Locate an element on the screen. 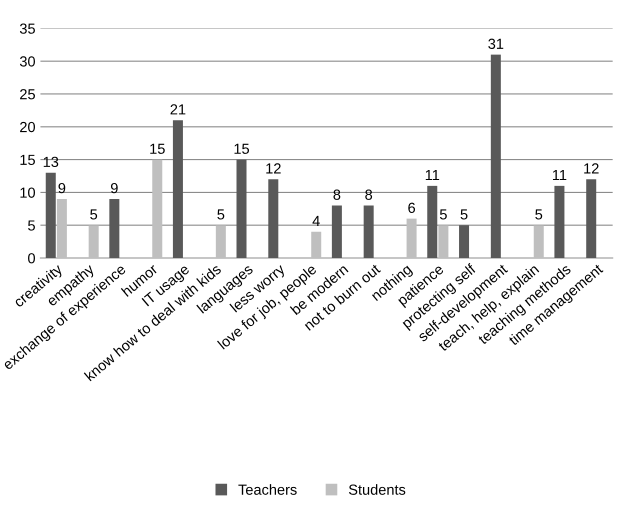  data-label: 31 is located at coordinates (496, 43).